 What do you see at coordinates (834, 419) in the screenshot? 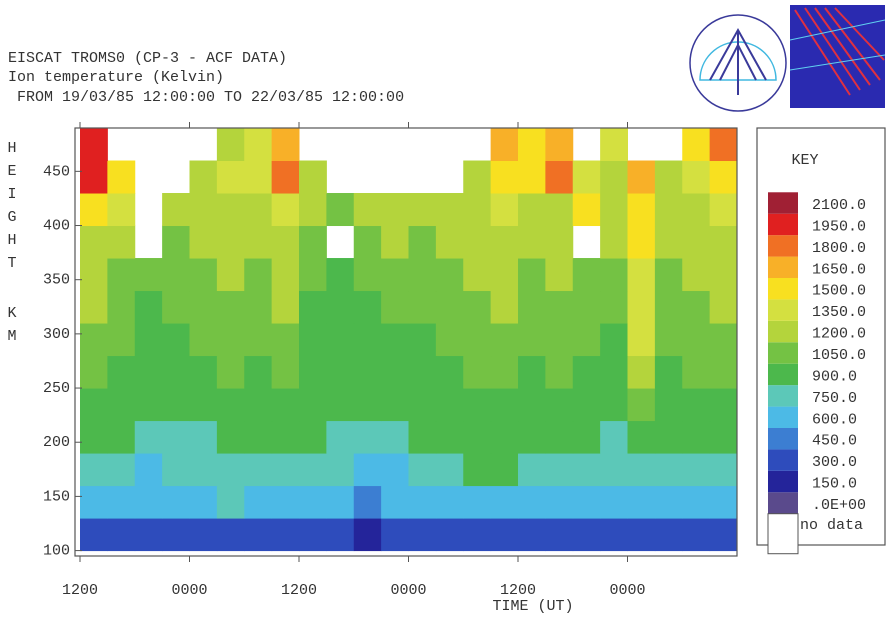
I see `legend-label: 600.0` at bounding box center [834, 419].